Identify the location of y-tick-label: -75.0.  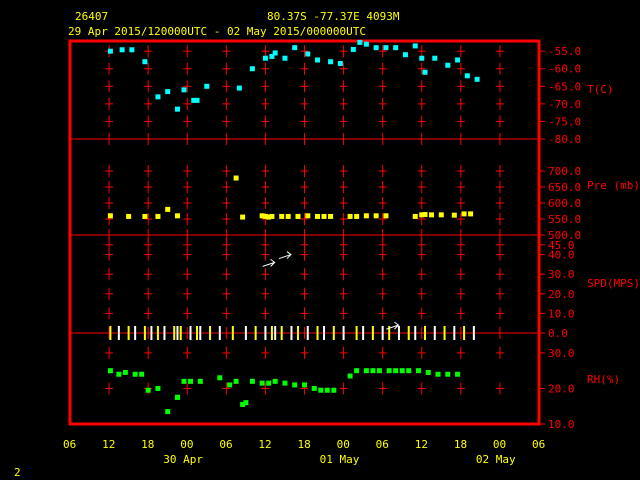
(564, 121).